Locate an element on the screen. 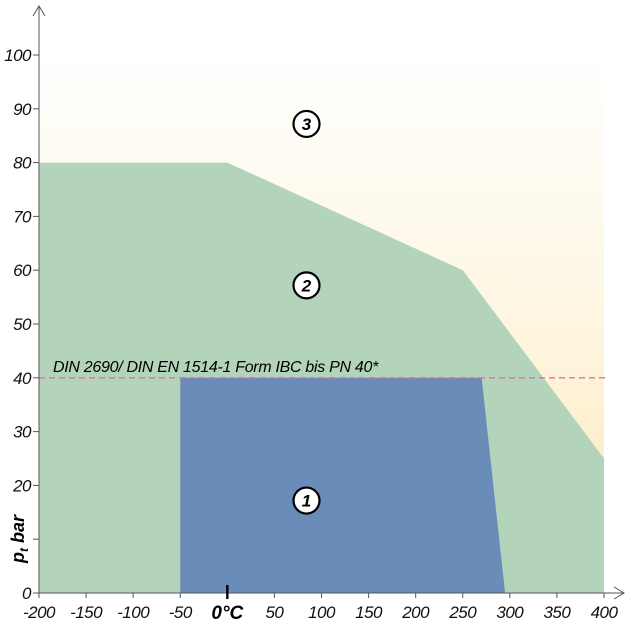  x-axis-arrow is located at coordinates (619, 593).